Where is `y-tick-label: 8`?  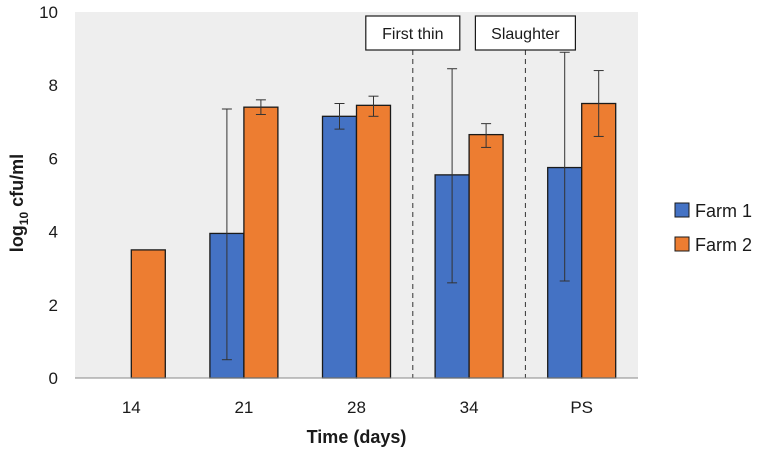 y-tick-label: 8 is located at coordinates (53, 85).